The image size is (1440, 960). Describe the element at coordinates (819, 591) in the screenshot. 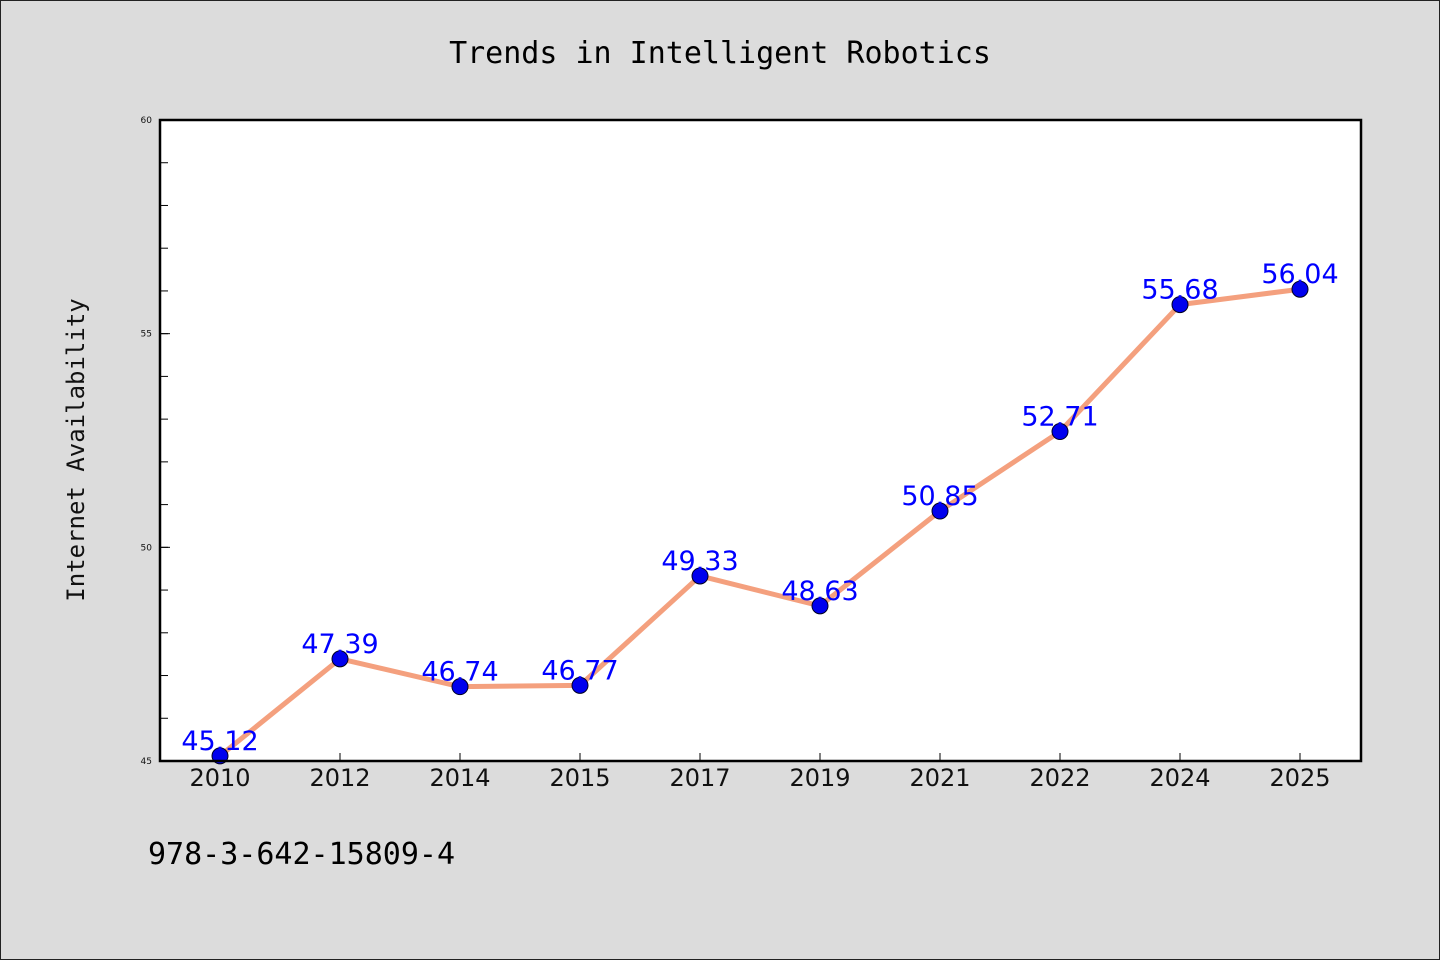

I see `data-point-label: 48.63` at that location.